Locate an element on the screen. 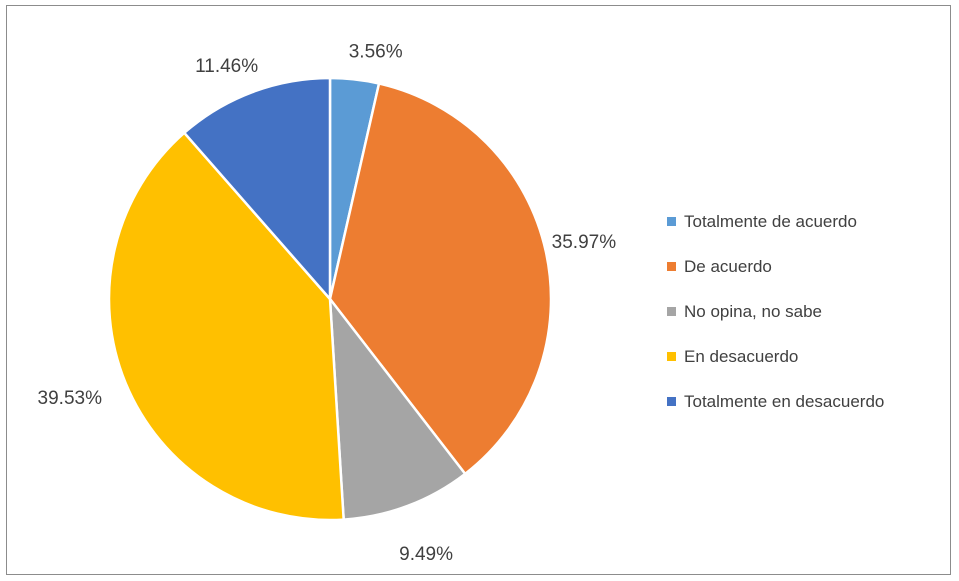 The height and width of the screenshot is (581, 959). legend-label: Totalmente en desacuerdo is located at coordinates (784, 401).